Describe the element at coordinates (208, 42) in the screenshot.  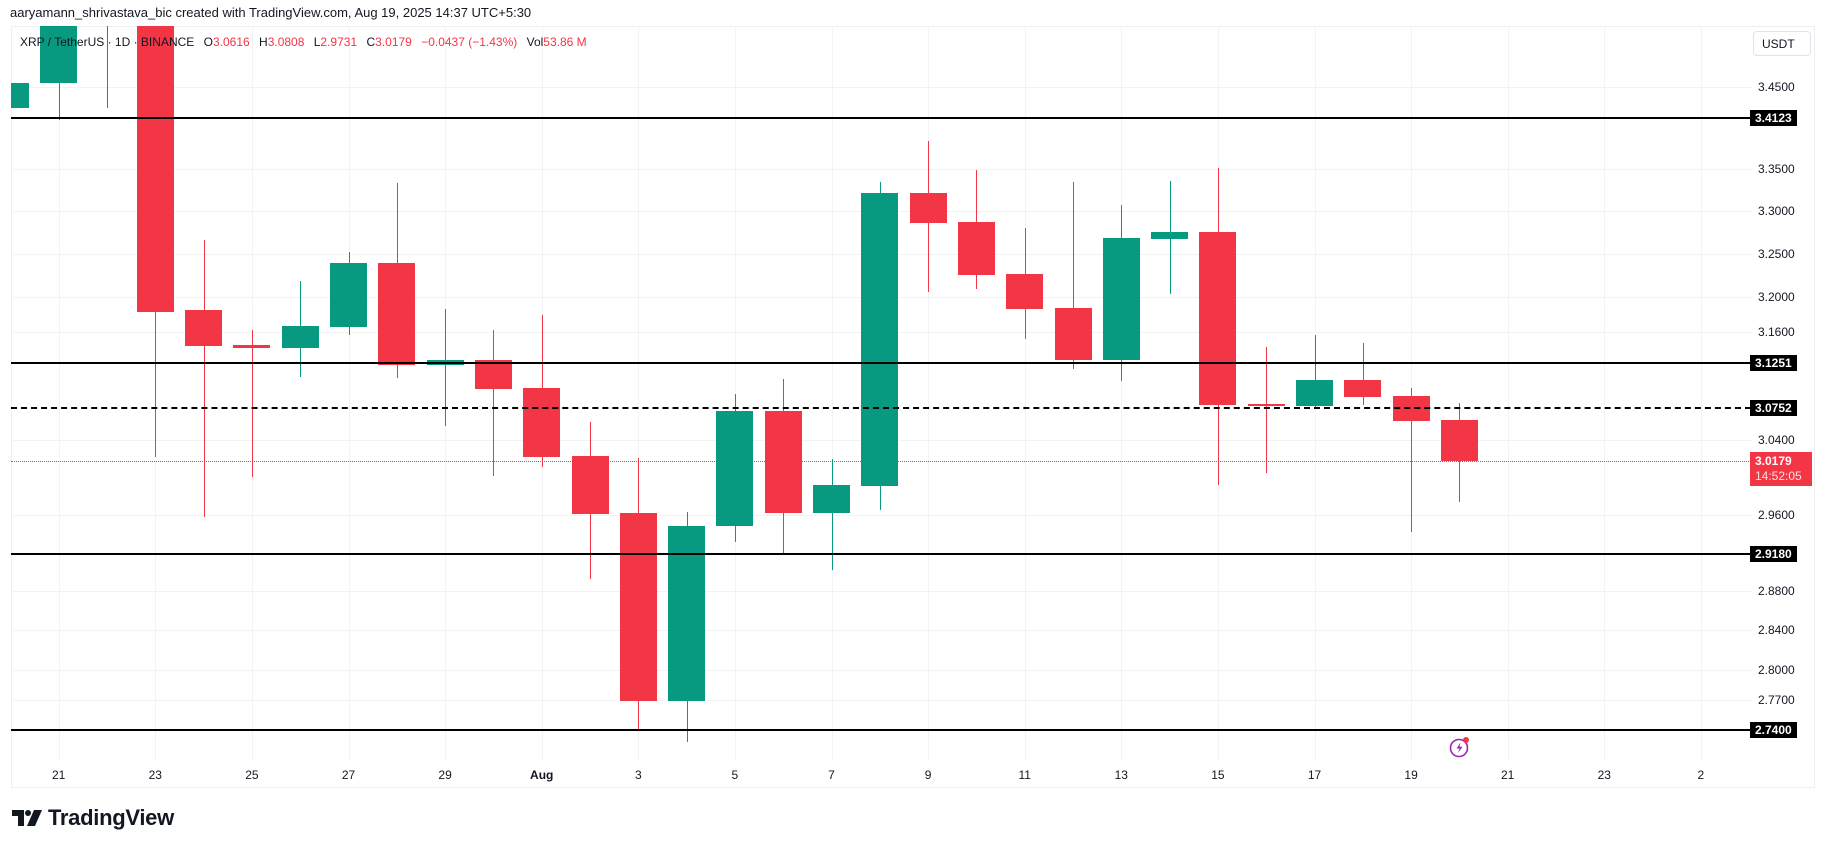
I see `open-label: O` at that location.